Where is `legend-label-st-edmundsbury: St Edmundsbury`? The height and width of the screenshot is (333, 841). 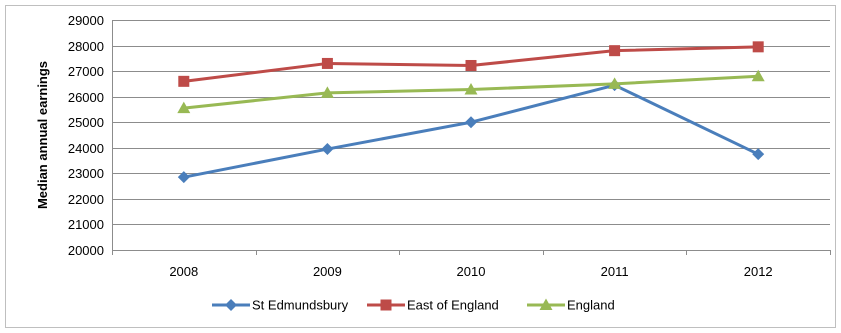 legend-label-st-edmundsbury: St Edmundsbury is located at coordinates (300, 305).